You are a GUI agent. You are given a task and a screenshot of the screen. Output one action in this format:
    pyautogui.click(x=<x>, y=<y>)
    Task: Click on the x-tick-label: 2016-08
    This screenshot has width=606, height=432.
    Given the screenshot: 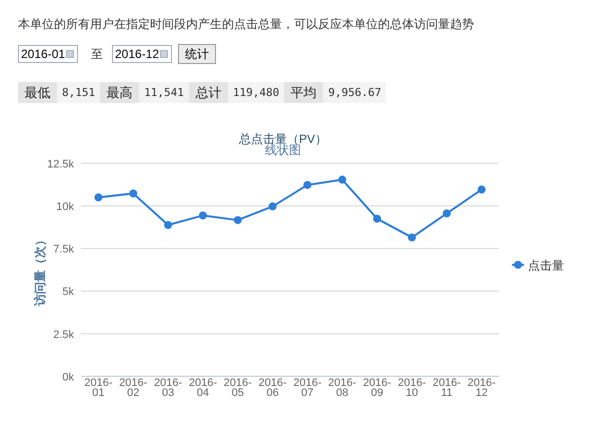 What is the action you would take?
    pyautogui.click(x=342, y=387)
    